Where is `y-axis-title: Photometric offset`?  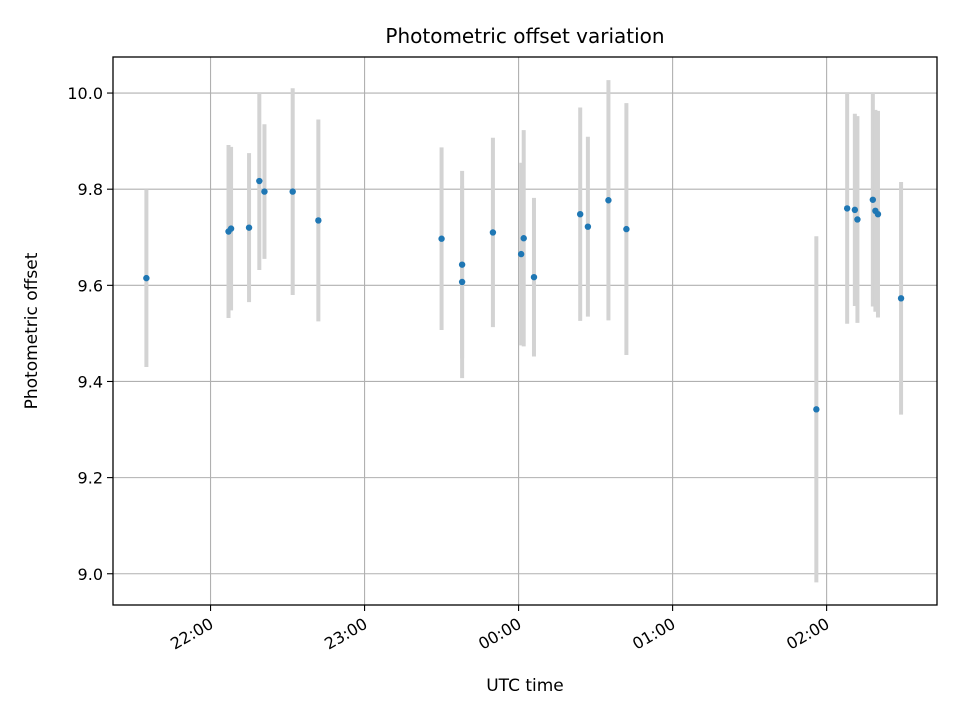
y-axis-title: Photometric offset is located at coordinates (32, 330).